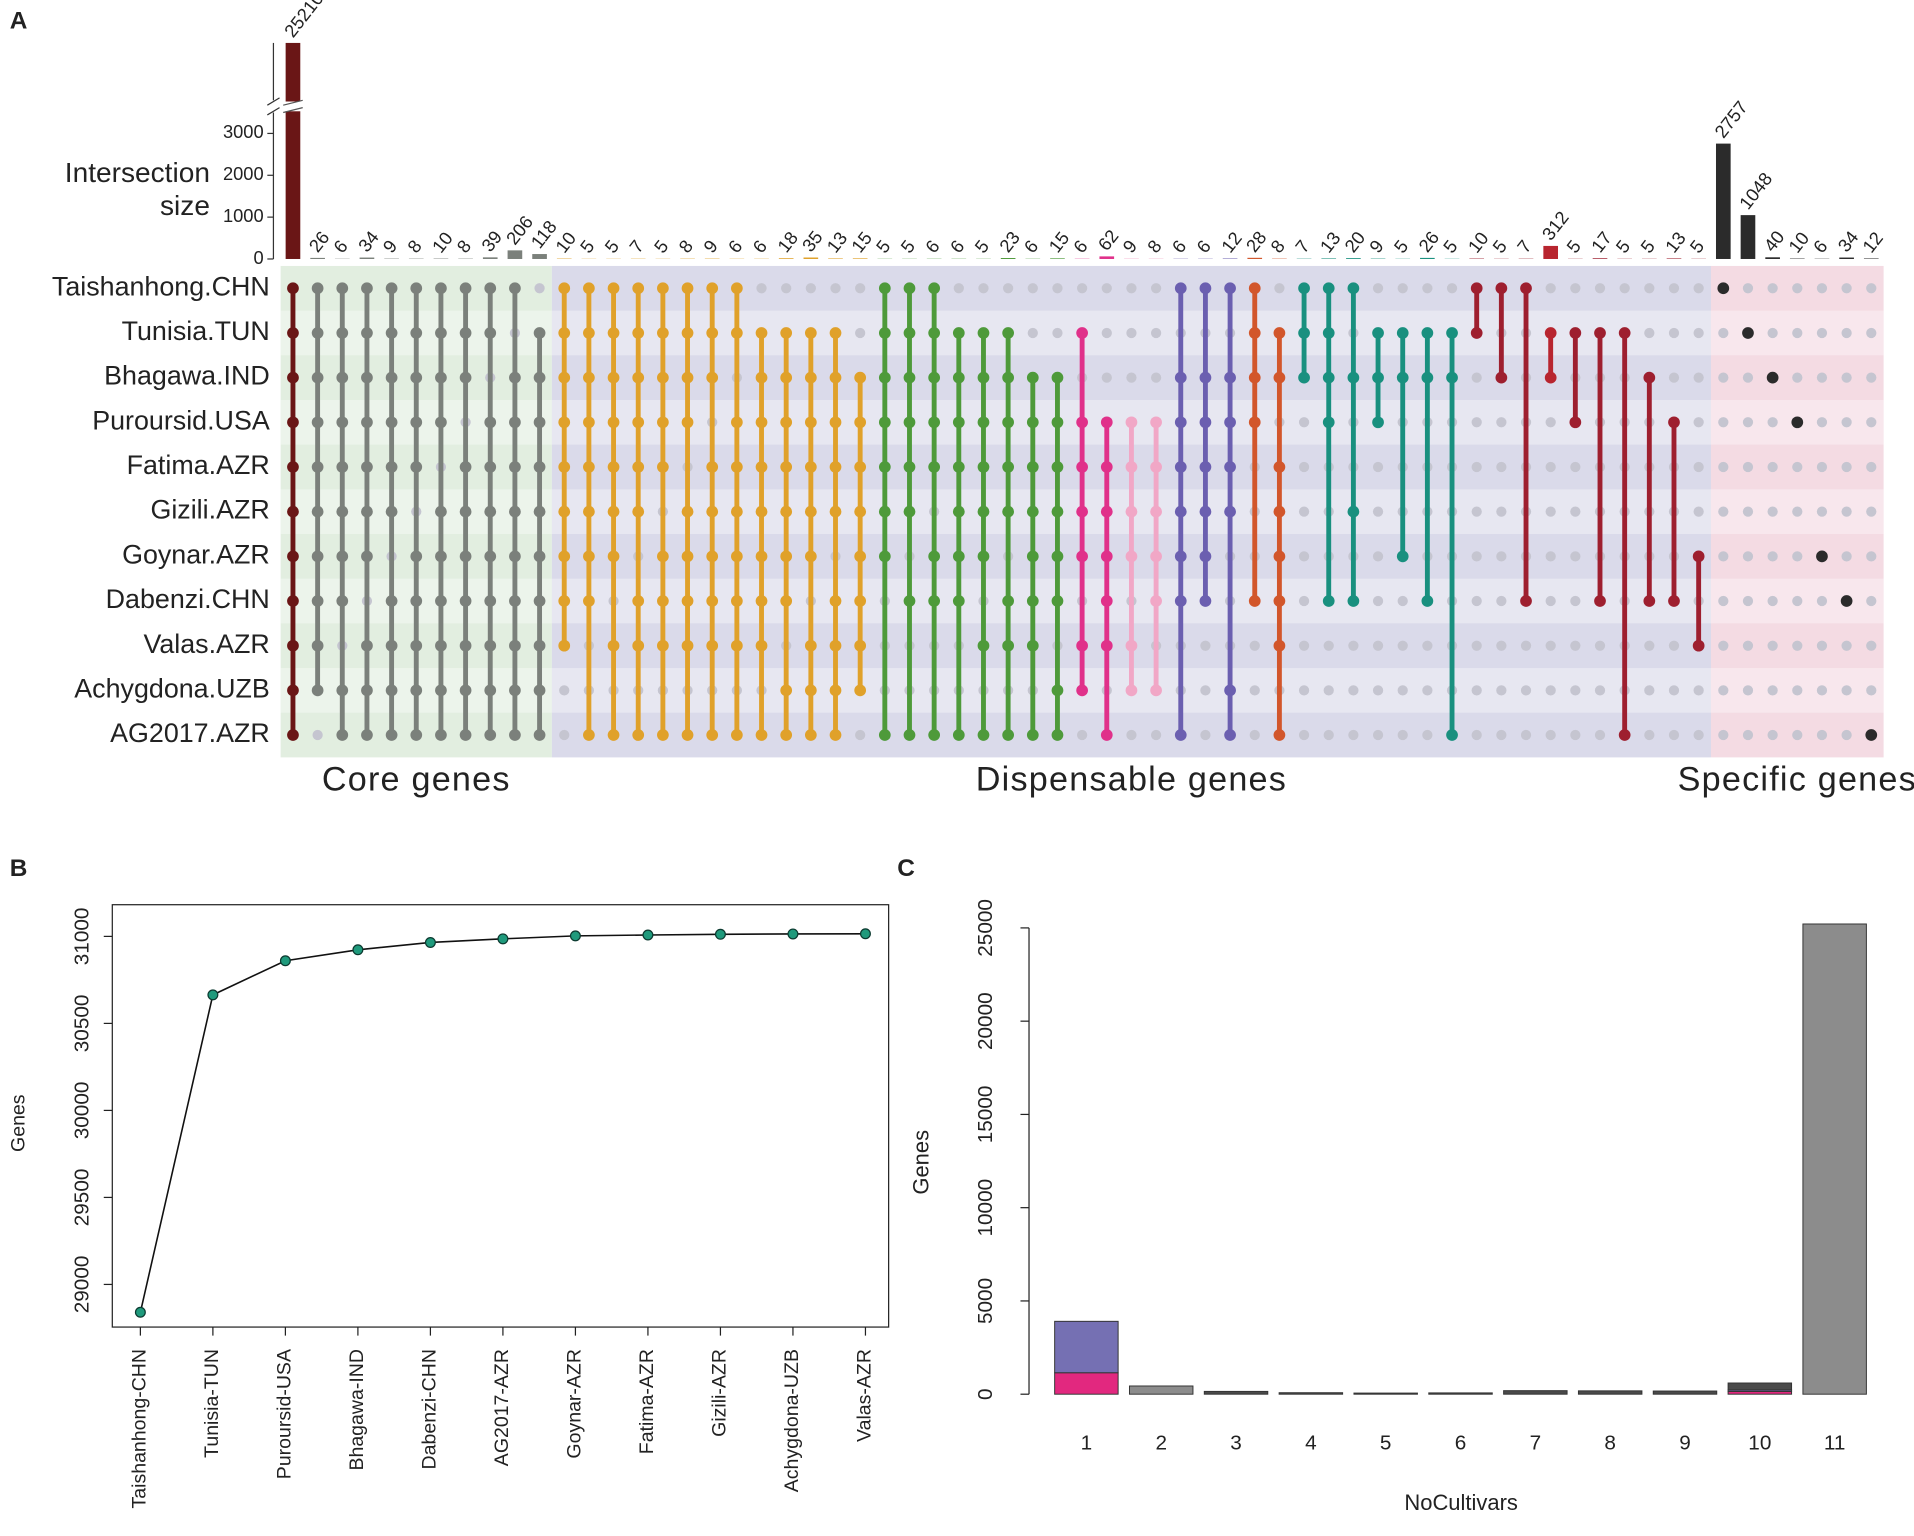 This screenshot has width=1914, height=1536. What do you see at coordinates (81, 1198) in the screenshot?
I see `y-tick-label: 29500` at bounding box center [81, 1198].